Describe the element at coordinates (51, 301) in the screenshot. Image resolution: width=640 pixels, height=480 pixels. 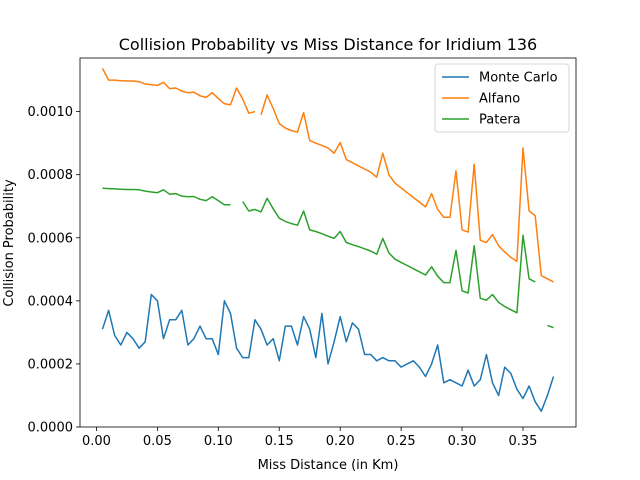
I see `y-tick-label: 0.0004` at that location.